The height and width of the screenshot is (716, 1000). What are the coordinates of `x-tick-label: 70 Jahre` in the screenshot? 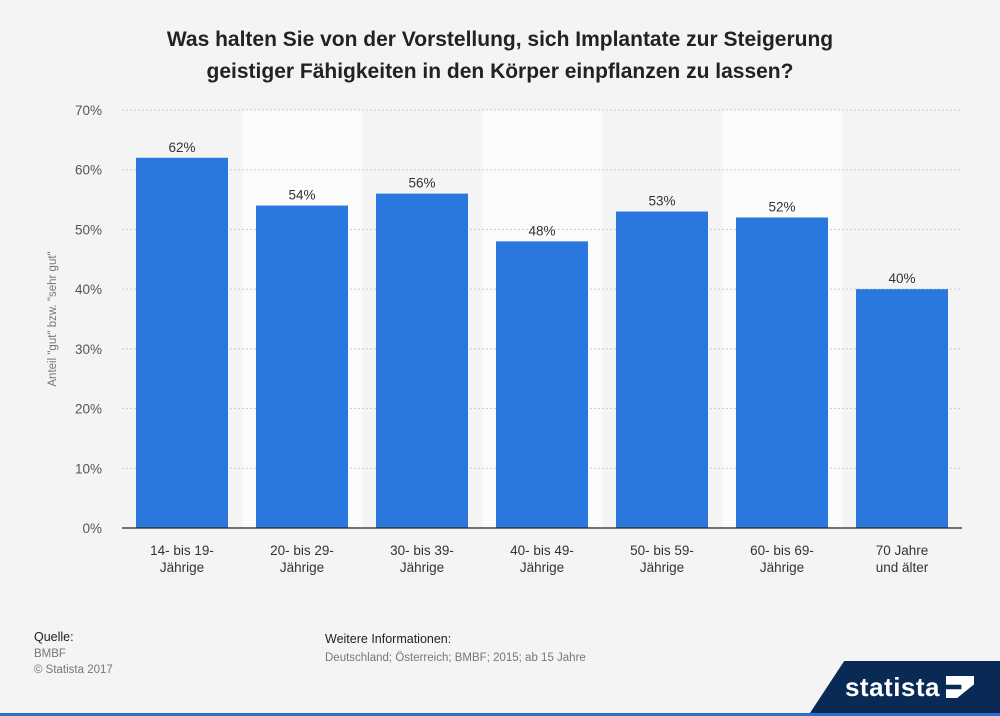 It's located at (902, 550).